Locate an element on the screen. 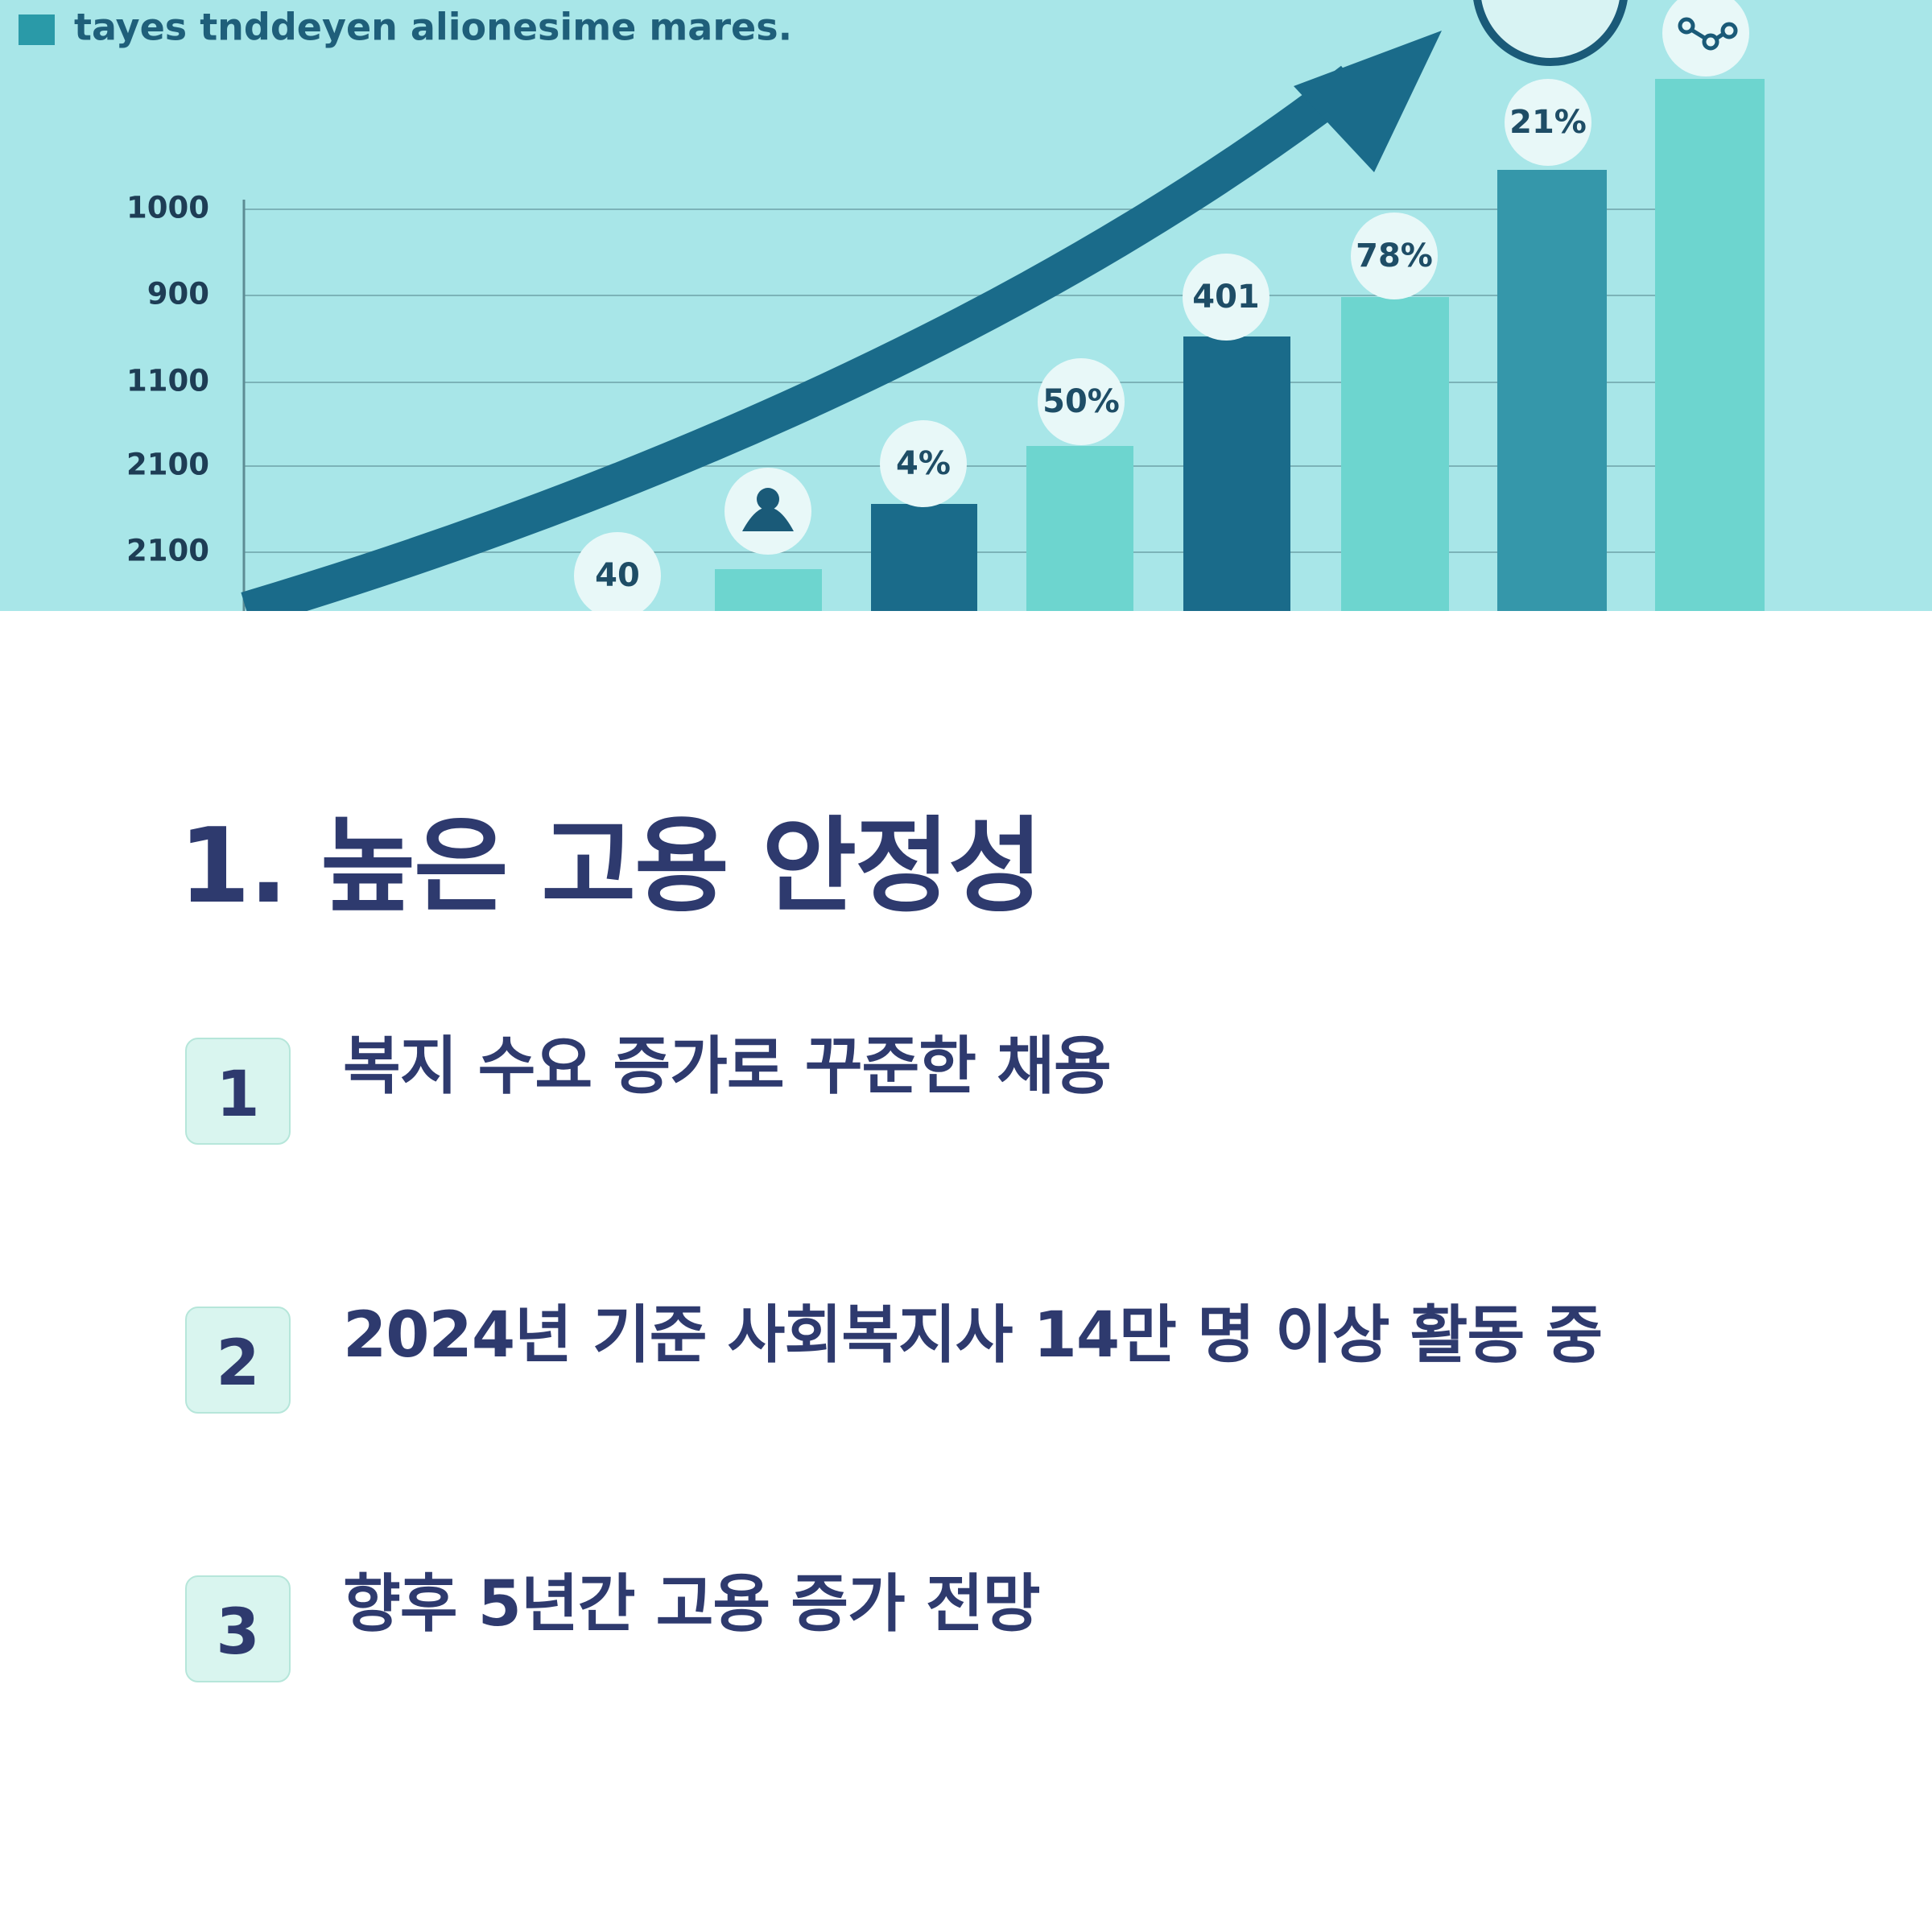 The width and height of the screenshot is (1932, 1932). number-badge: 1 is located at coordinates (238, 1091).